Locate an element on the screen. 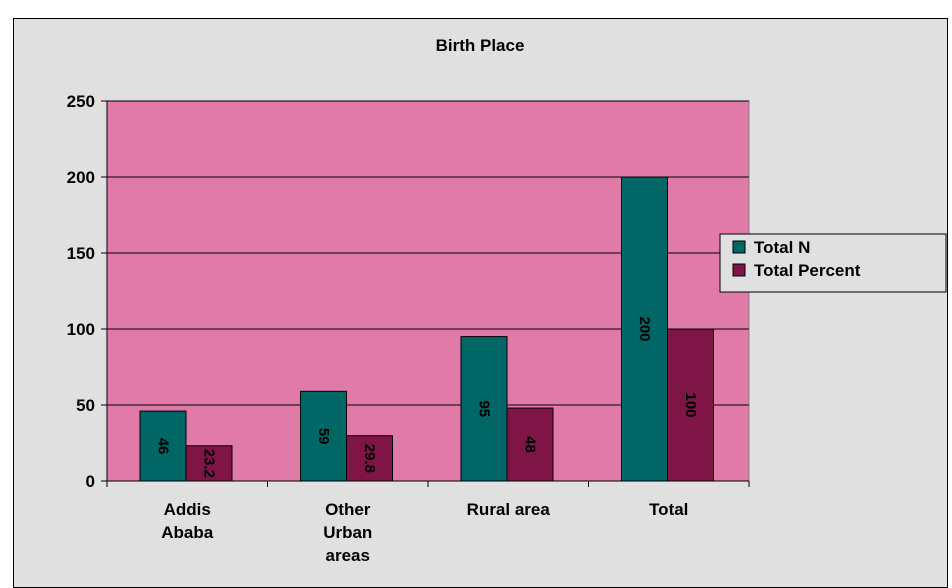 This screenshot has height=588, width=952. y-tick-label: 200 is located at coordinates (81, 177).